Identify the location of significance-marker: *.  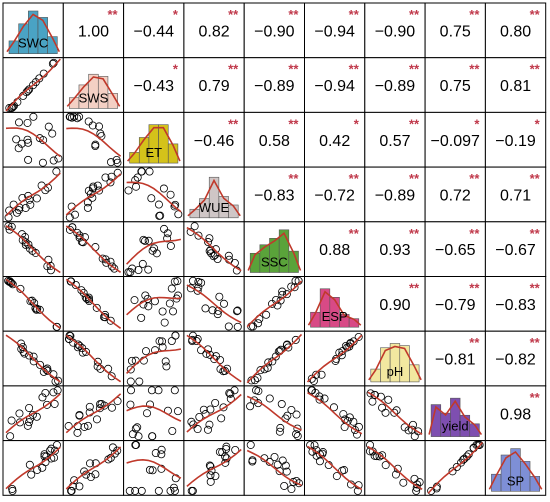
(357, 123).